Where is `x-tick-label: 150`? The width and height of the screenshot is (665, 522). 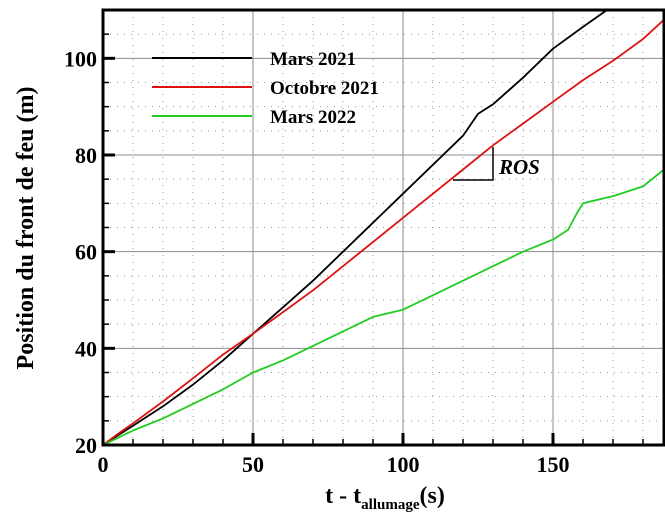 x-tick-label: 150 is located at coordinates (553, 464).